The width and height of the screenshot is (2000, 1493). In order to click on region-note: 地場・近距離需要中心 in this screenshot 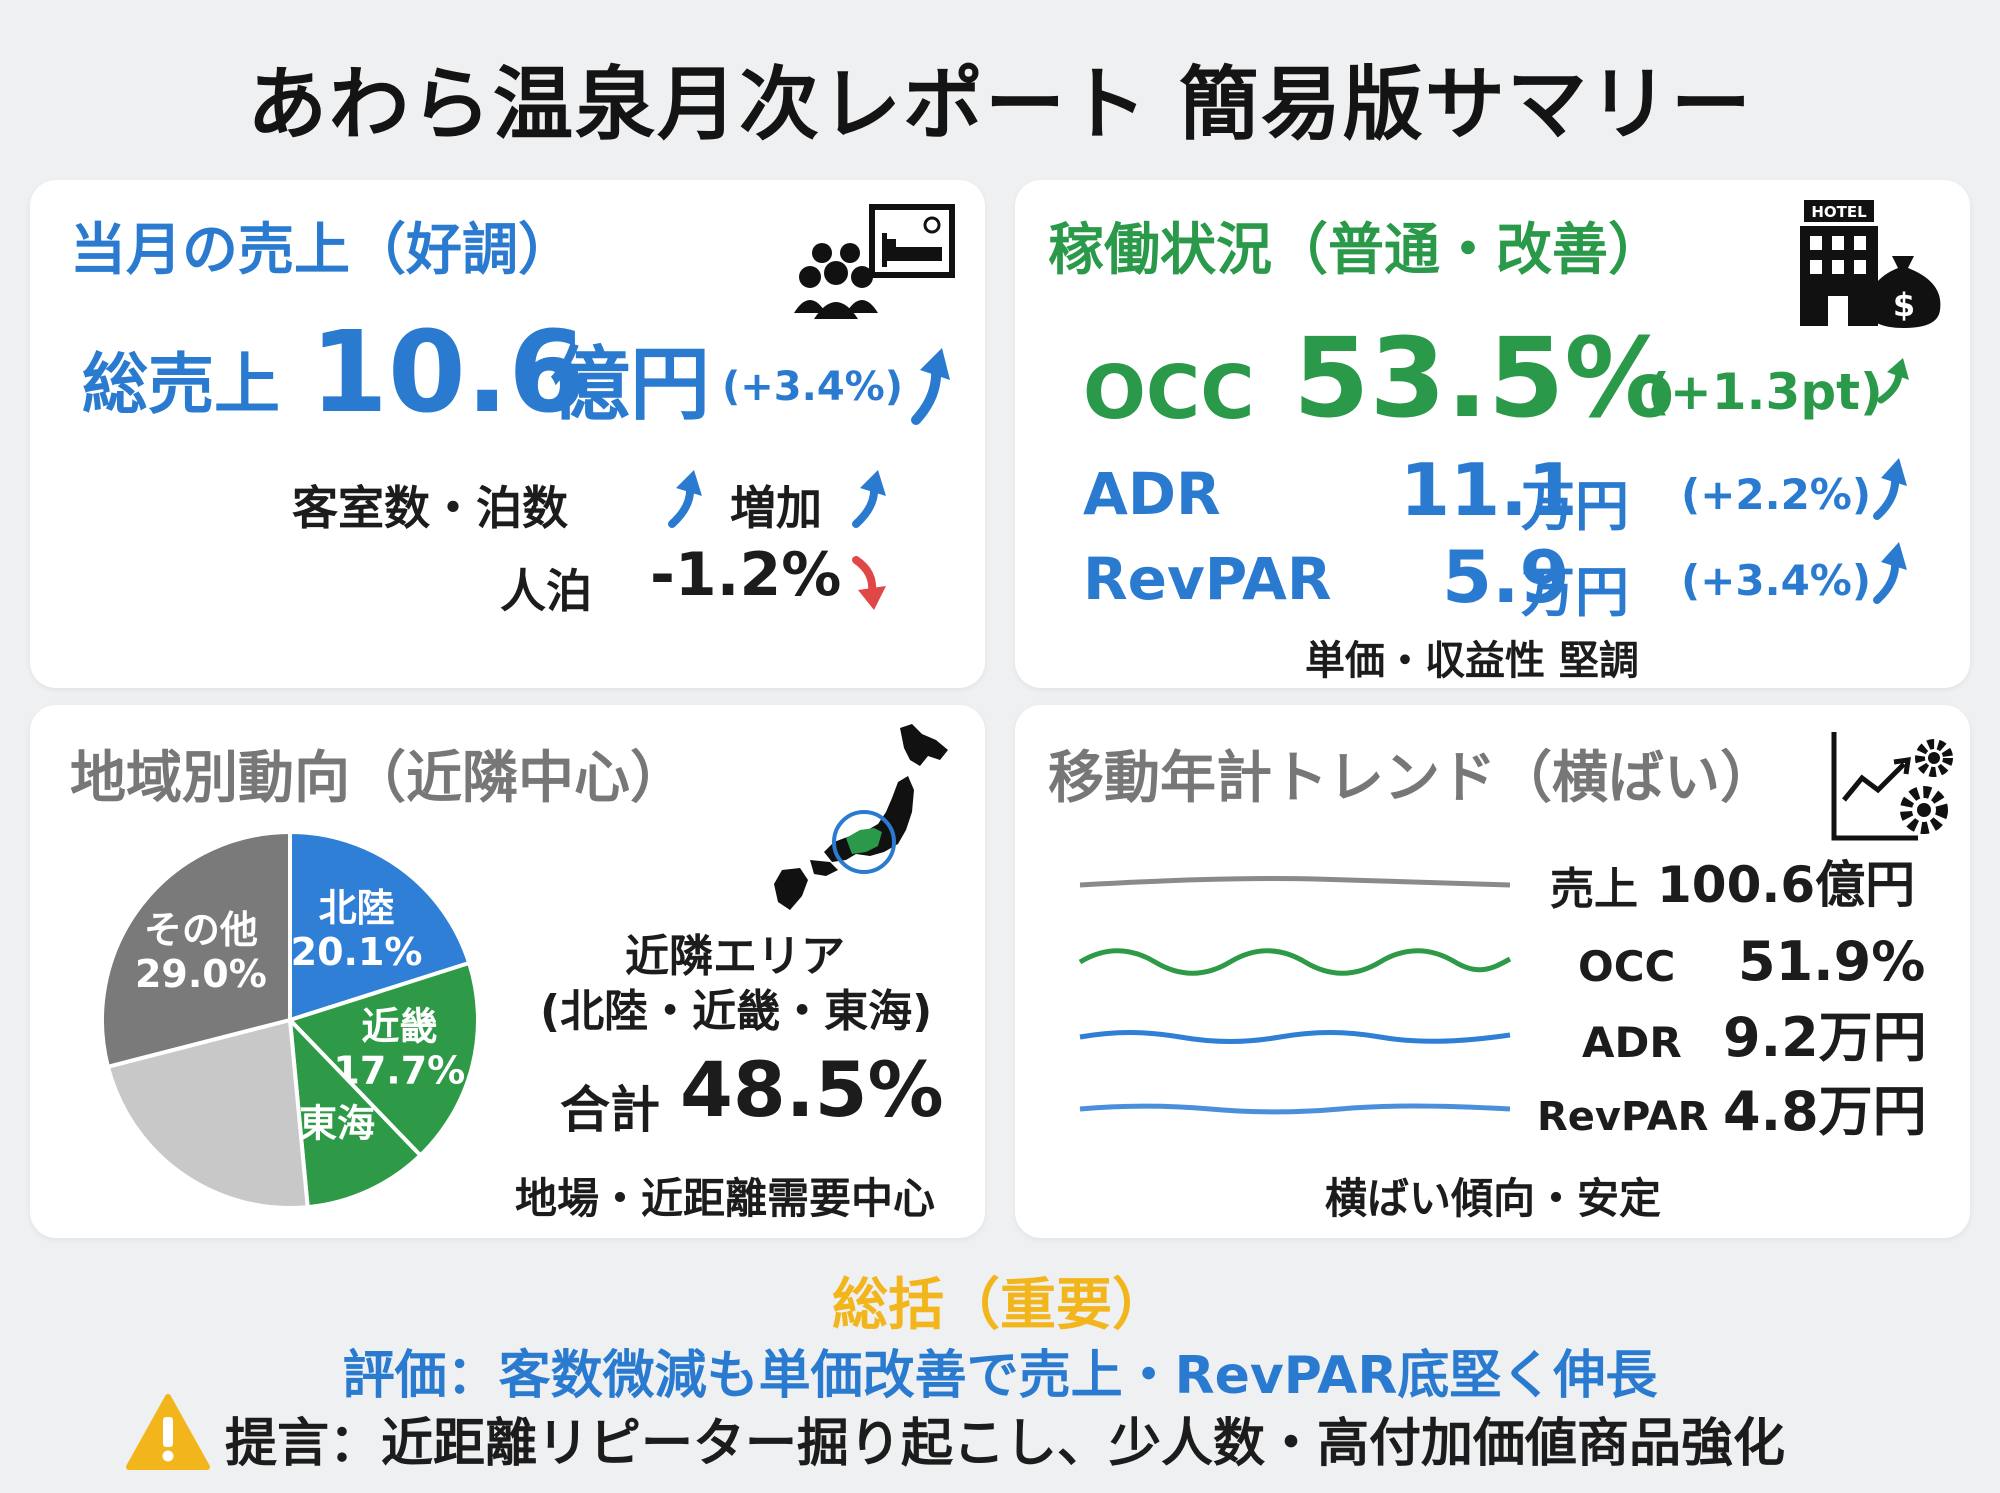, I will do `click(725, 1198)`.